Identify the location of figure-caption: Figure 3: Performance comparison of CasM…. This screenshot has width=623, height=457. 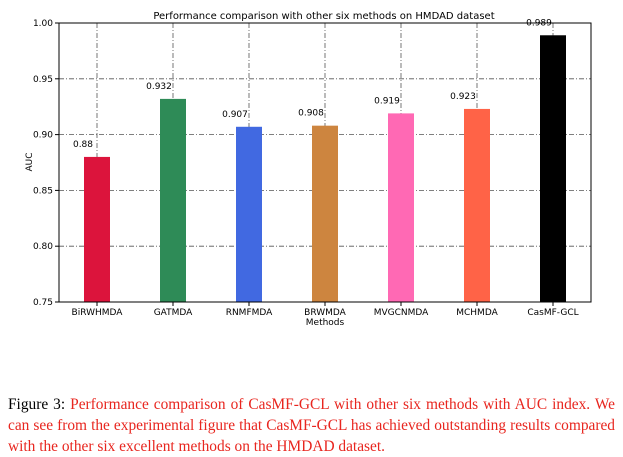
(311, 425).